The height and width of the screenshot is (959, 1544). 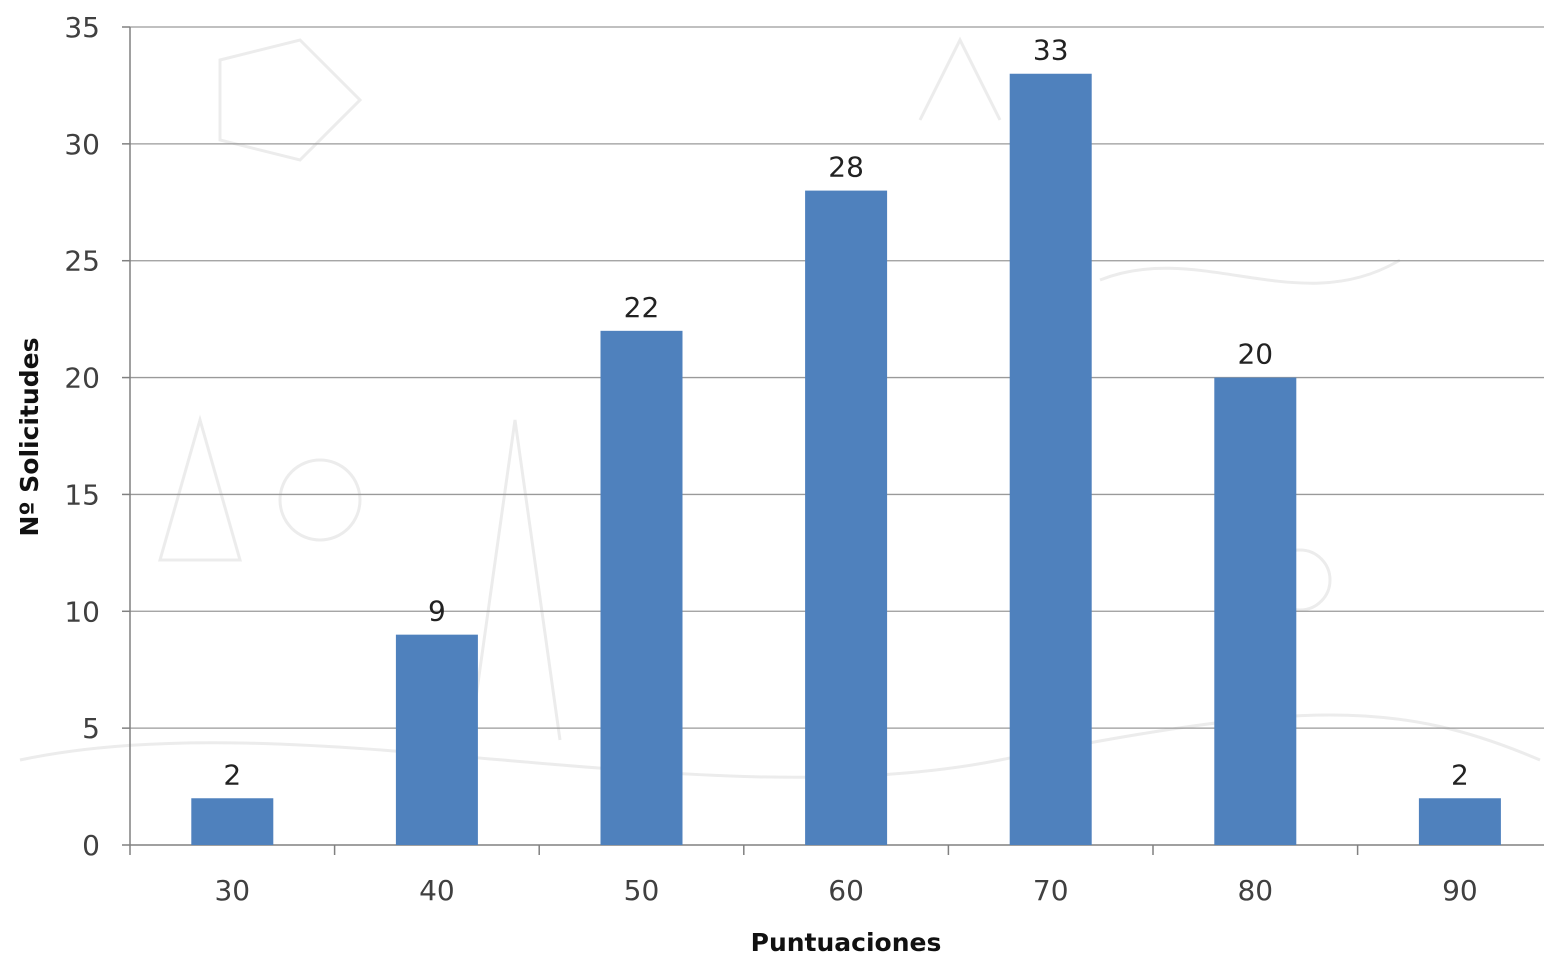 I want to click on x-tick-label: 80, so click(x=1255, y=890).